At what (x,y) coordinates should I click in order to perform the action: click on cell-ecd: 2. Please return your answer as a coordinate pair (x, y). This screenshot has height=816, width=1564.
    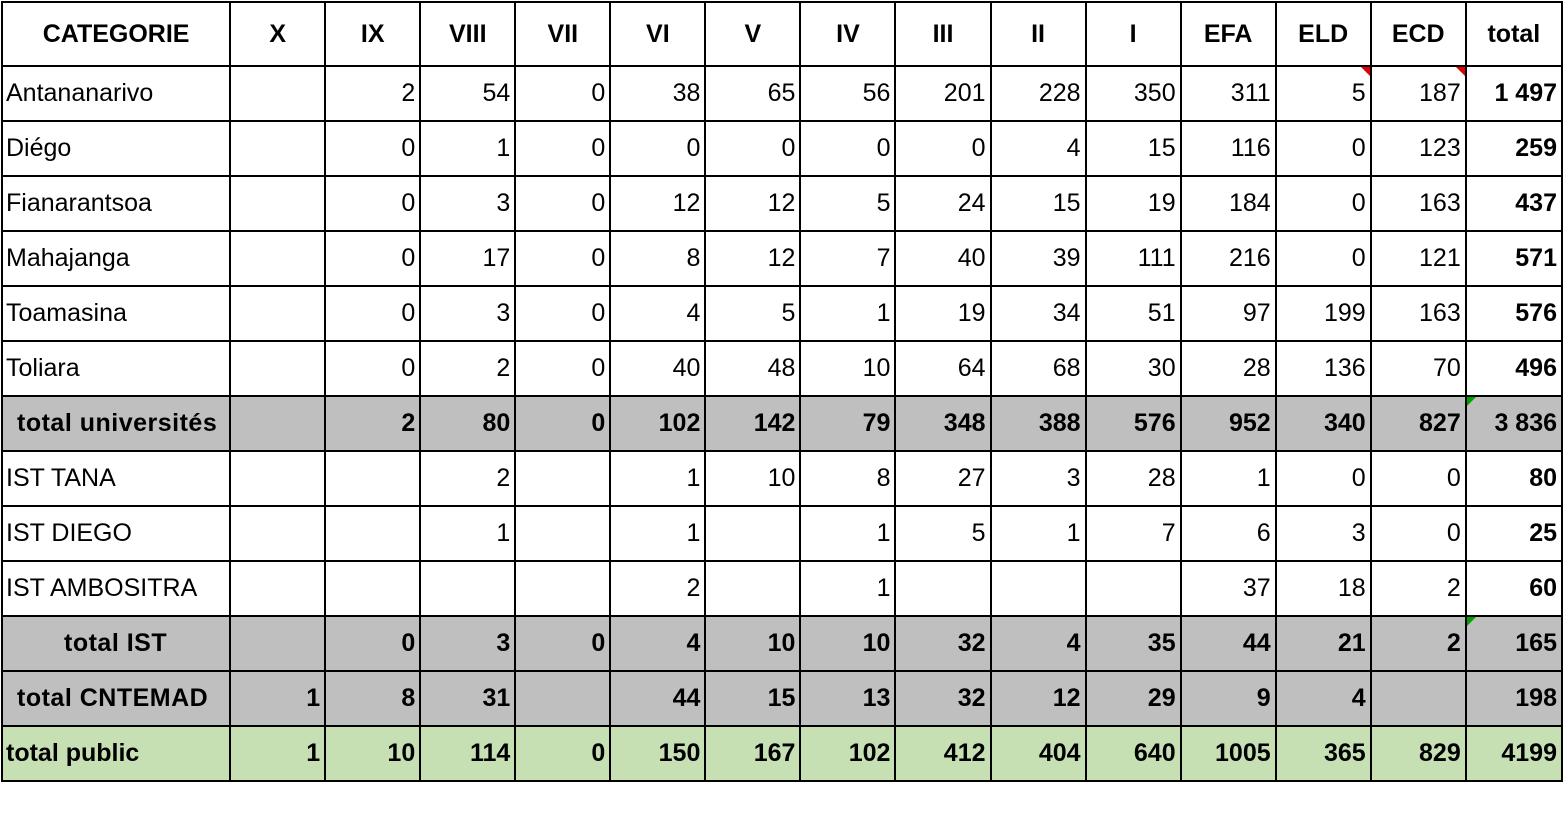
    Looking at the image, I should click on (1418, 643).